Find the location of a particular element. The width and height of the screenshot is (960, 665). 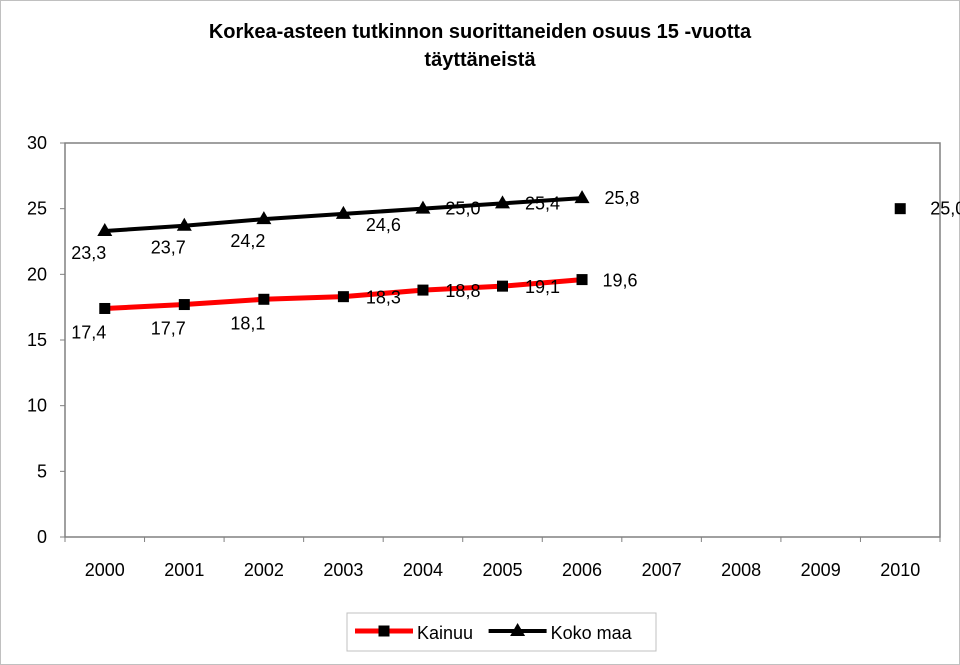

x-tick-label: 2007 is located at coordinates (662, 570).